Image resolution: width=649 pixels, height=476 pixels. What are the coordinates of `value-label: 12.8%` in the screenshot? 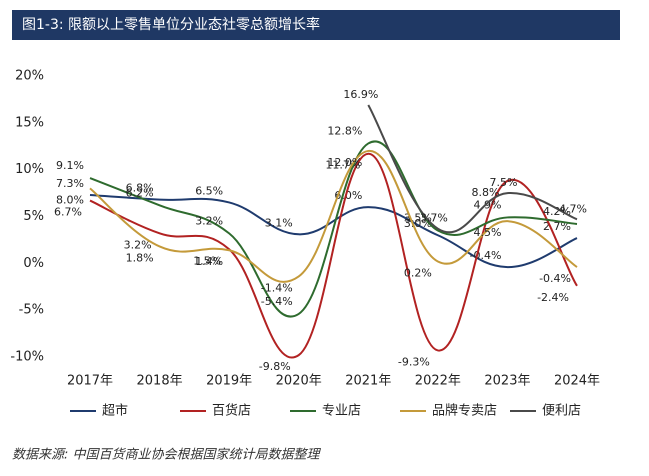 It's located at (344, 130).